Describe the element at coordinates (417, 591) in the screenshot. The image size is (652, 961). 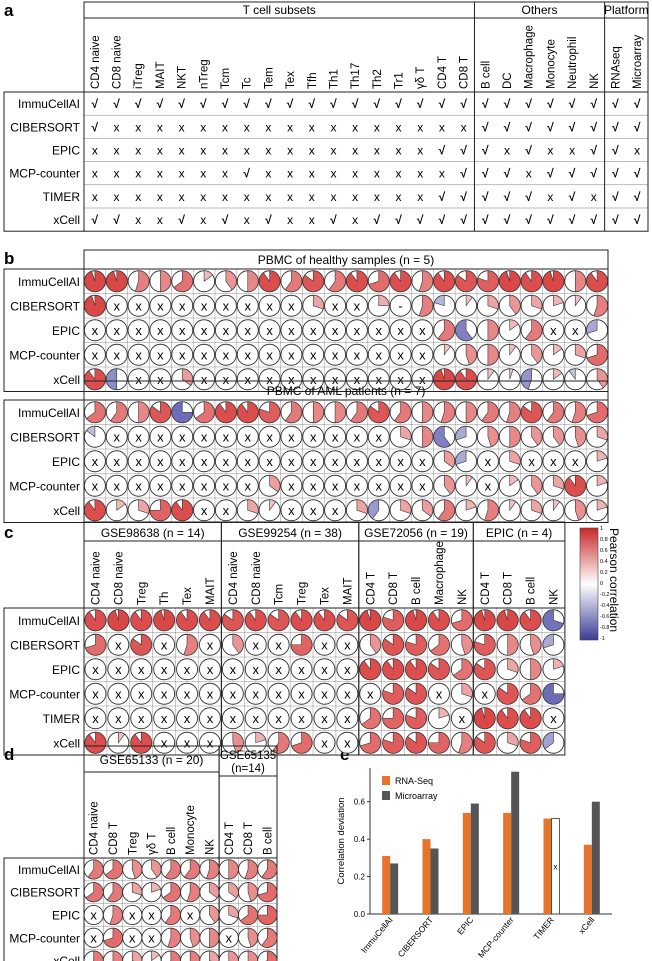
I see `panel-c-column-header: B cell` at that location.